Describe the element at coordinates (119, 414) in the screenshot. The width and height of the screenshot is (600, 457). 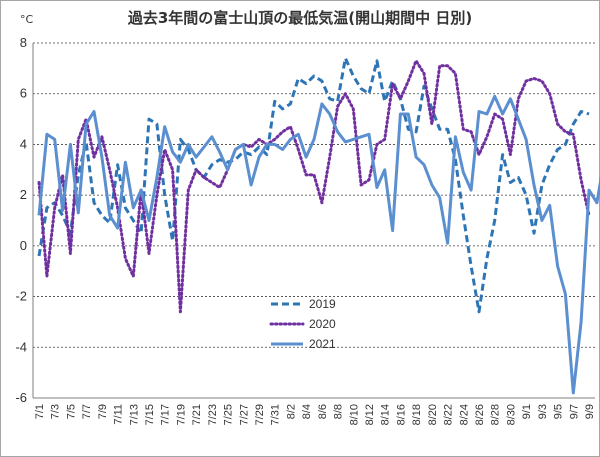
I see `x-tick-label: 7/11` at that location.